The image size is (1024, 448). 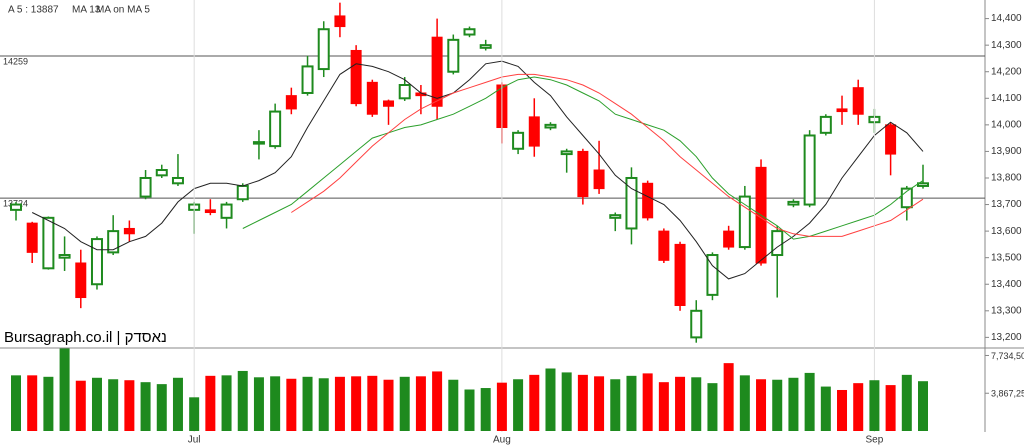 I want to click on legend-entry: MA on MA 5, so click(x=123, y=10).